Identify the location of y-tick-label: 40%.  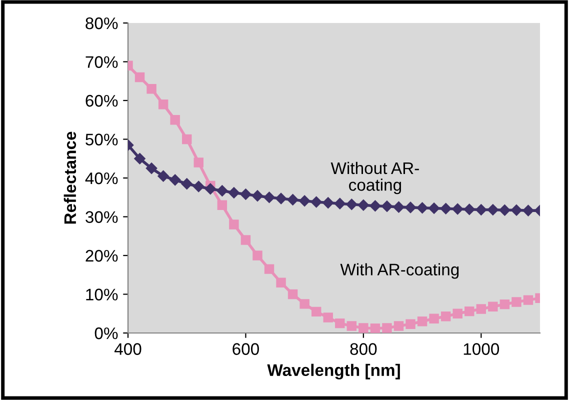
(101, 178).